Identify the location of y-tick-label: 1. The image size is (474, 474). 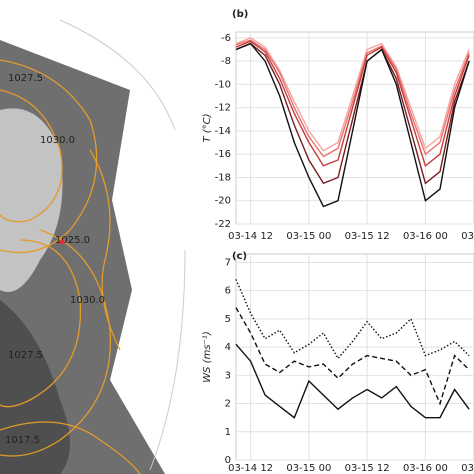
(228, 432).